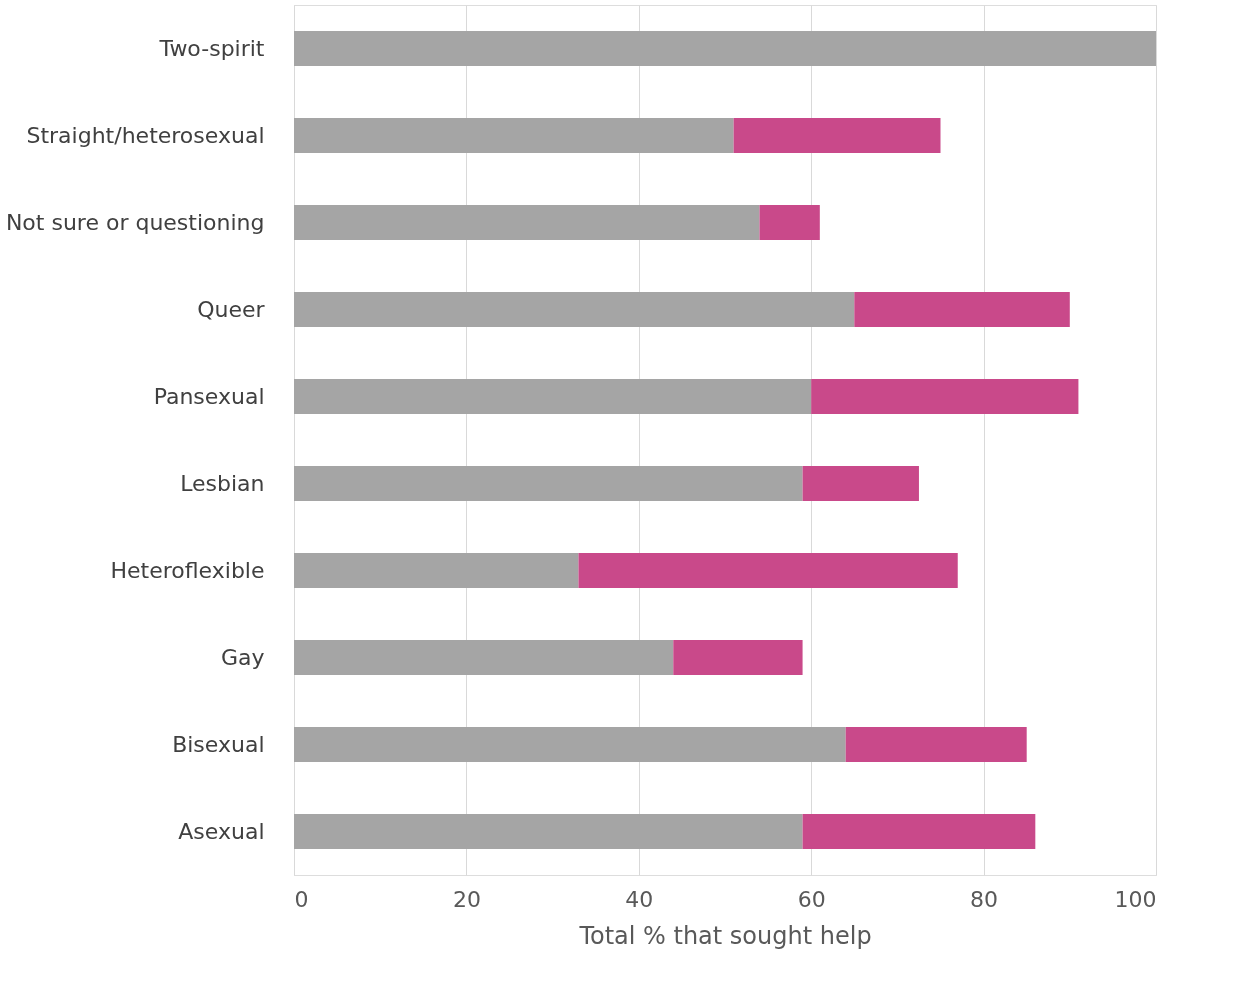  What do you see at coordinates (1135, 899) in the screenshot?
I see `x-tick-label: 100` at bounding box center [1135, 899].